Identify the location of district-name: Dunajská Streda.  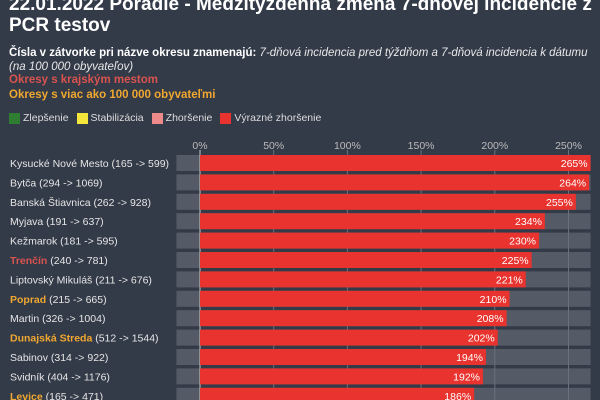
(51, 339).